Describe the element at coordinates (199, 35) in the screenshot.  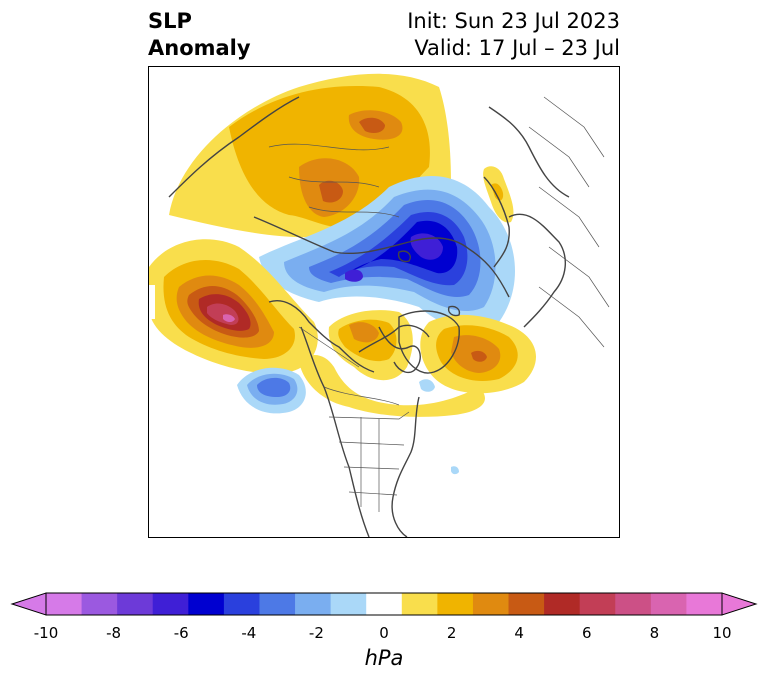
I see `figure-title-left: SLP Anomaly` at that location.